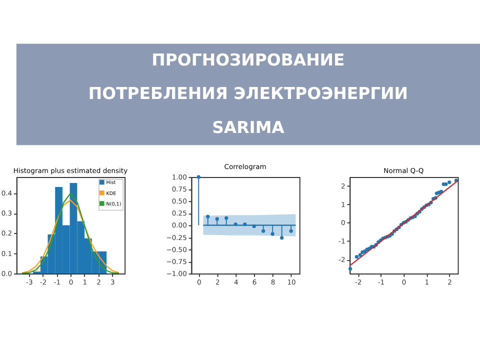 Image resolution: width=480 pixels, height=360 pixels. Describe the element at coordinates (248, 60) in the screenshot. I see `text: ПРОГНОЗИРОВАНИЕ` at that location.